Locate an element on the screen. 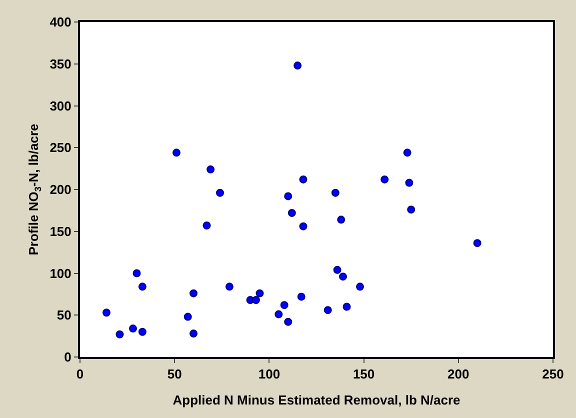 This screenshot has height=418, width=576. x-axis-title: Applied N Minus Estimated Removal, lb N/acre is located at coordinates (316, 400).